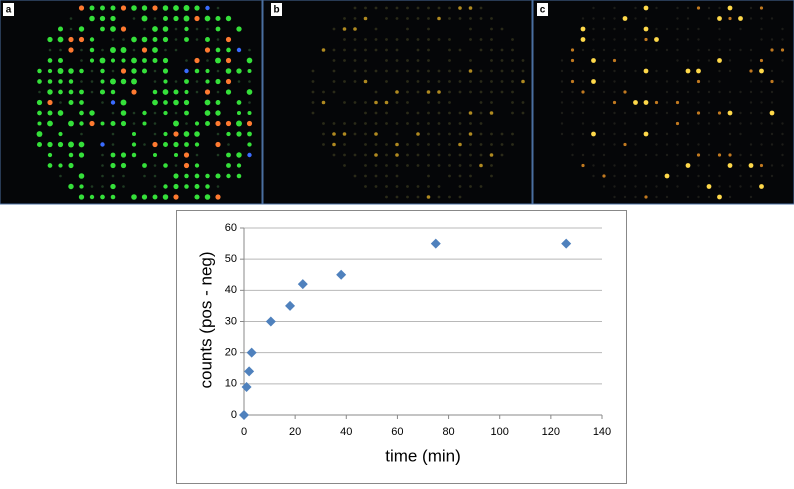  What do you see at coordinates (542, 9) in the screenshot?
I see `label-box` at bounding box center [542, 9].